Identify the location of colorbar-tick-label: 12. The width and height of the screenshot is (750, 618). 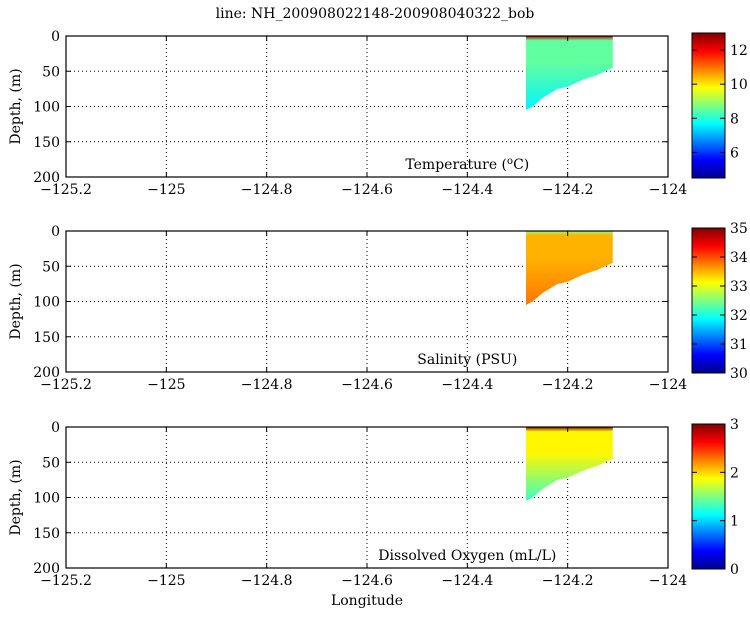
(739, 51).